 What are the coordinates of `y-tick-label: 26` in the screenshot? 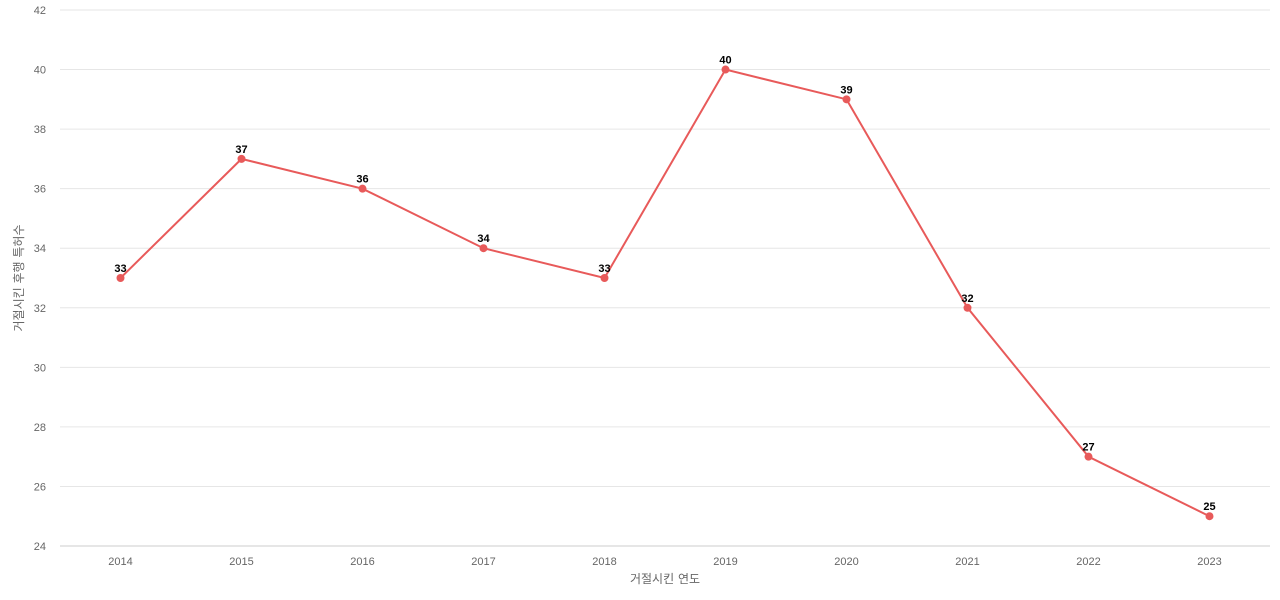 It's located at (40, 487).